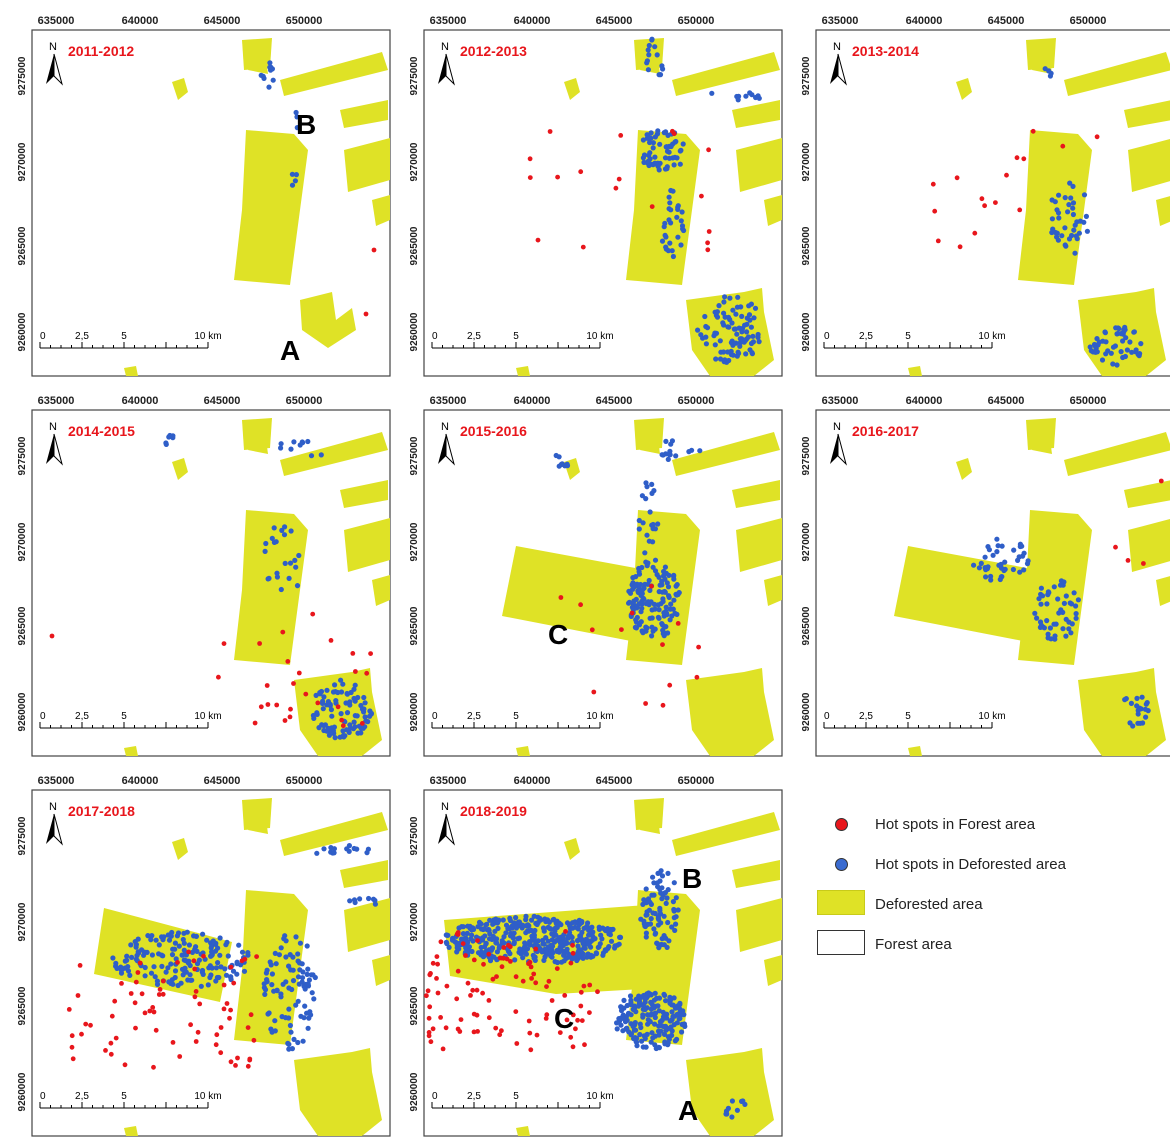 This screenshot has width=1170, height=1143. What do you see at coordinates (924, 401) in the screenshot?
I see `x-tick-label: 640000` at bounding box center [924, 401].